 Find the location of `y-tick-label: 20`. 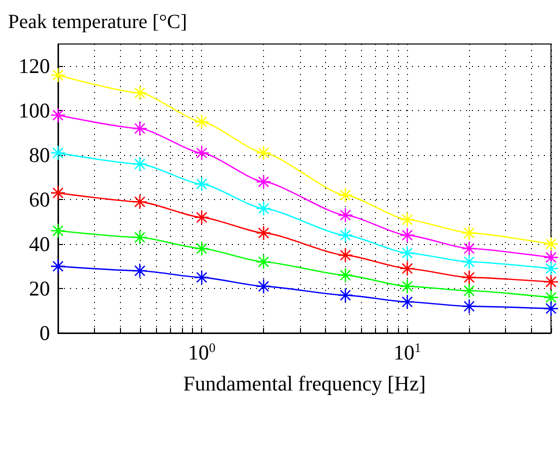

y-tick-label: 20 is located at coordinates (39, 288).